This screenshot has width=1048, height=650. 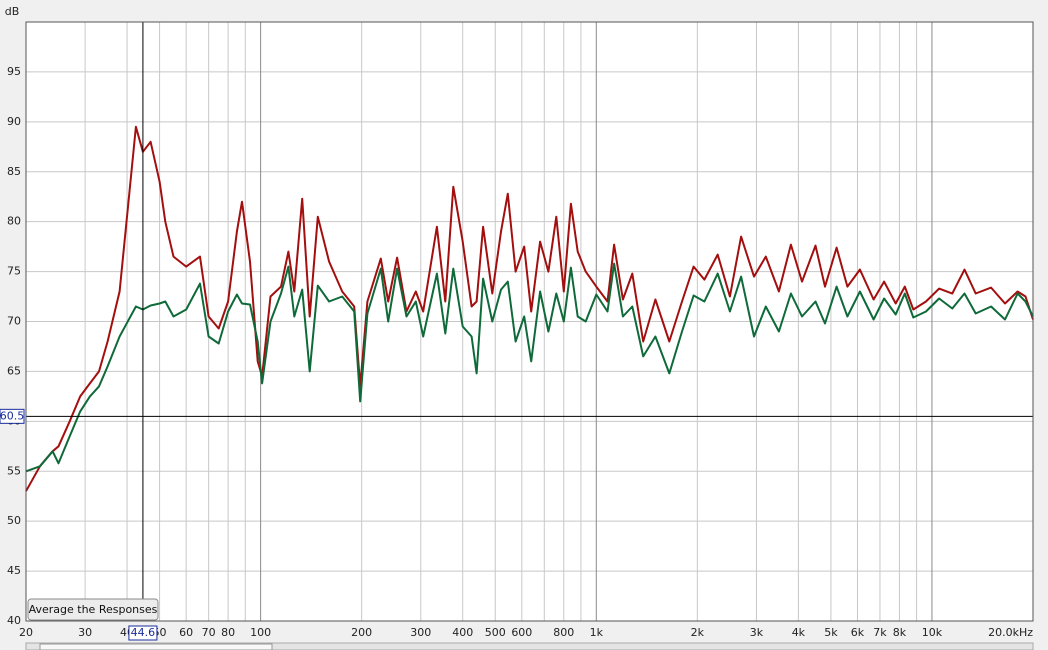 I want to click on button-frame, so click(x=93, y=609).